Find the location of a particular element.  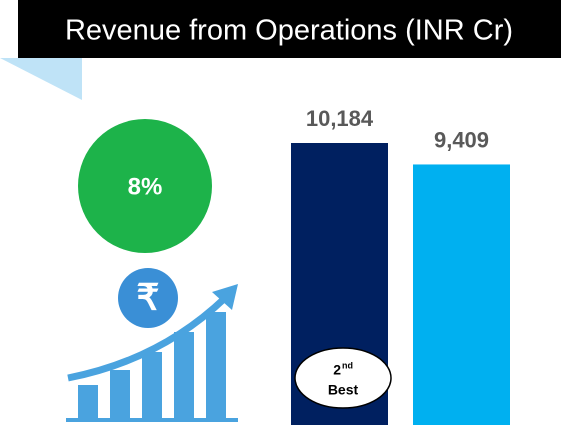

rank-suffix: nd is located at coordinates (347, 365).